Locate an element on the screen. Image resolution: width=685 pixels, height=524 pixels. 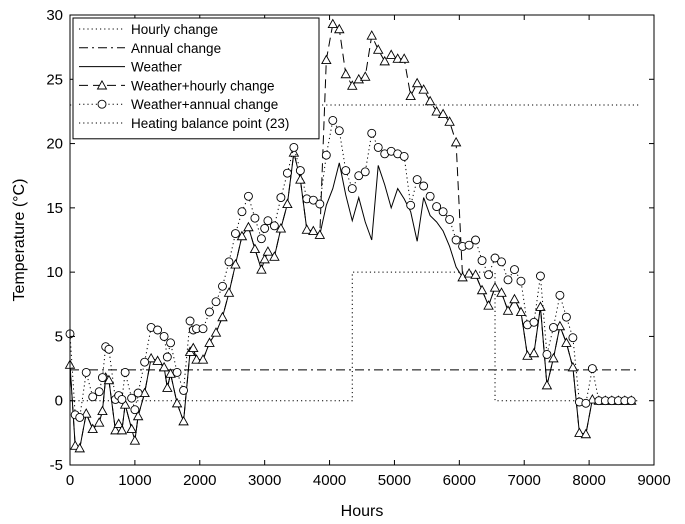
legend-item: Weather+hourly change is located at coordinates (176, 85).